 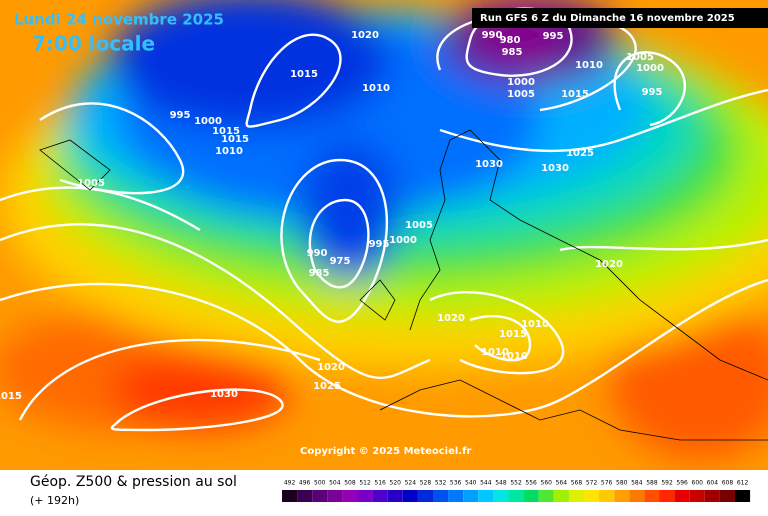 I want to click on scale-label: 600, so click(x=698, y=483).